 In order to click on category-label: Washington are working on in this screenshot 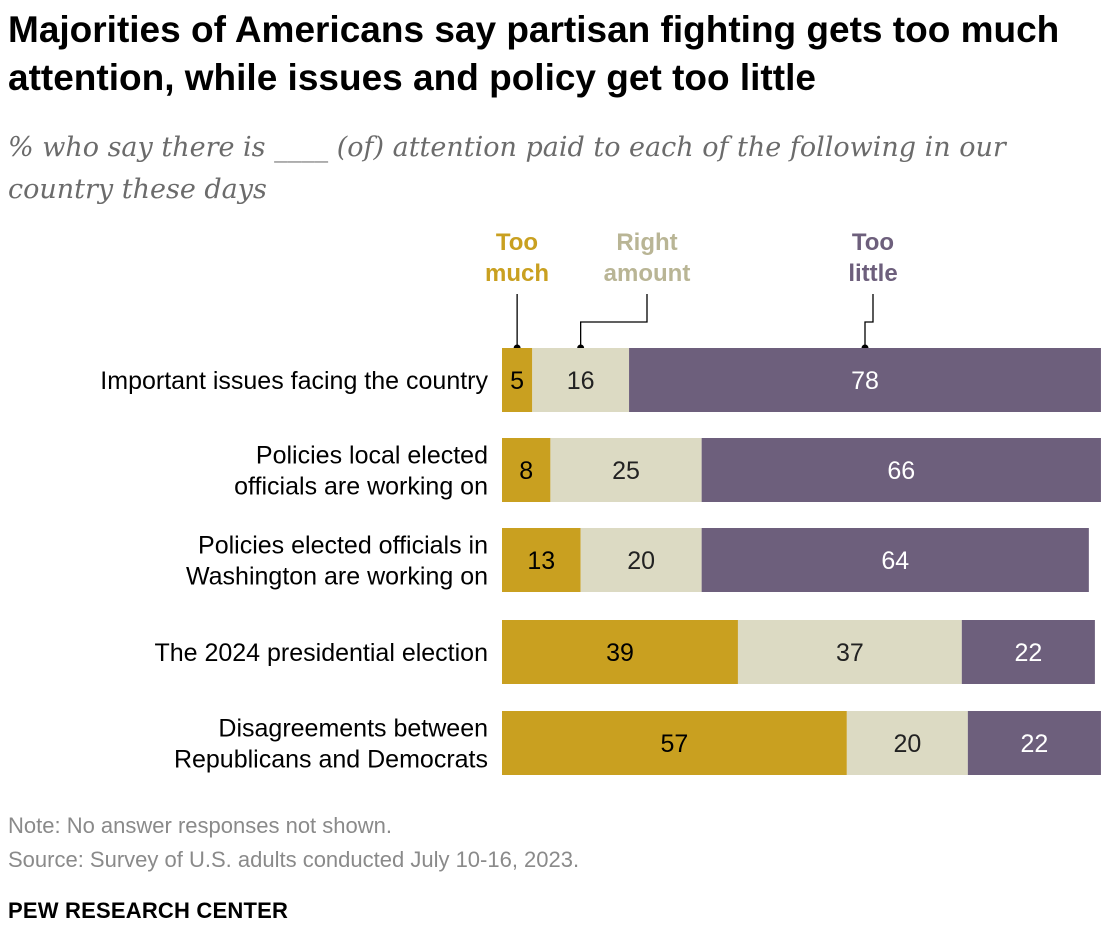, I will do `click(337, 577)`.